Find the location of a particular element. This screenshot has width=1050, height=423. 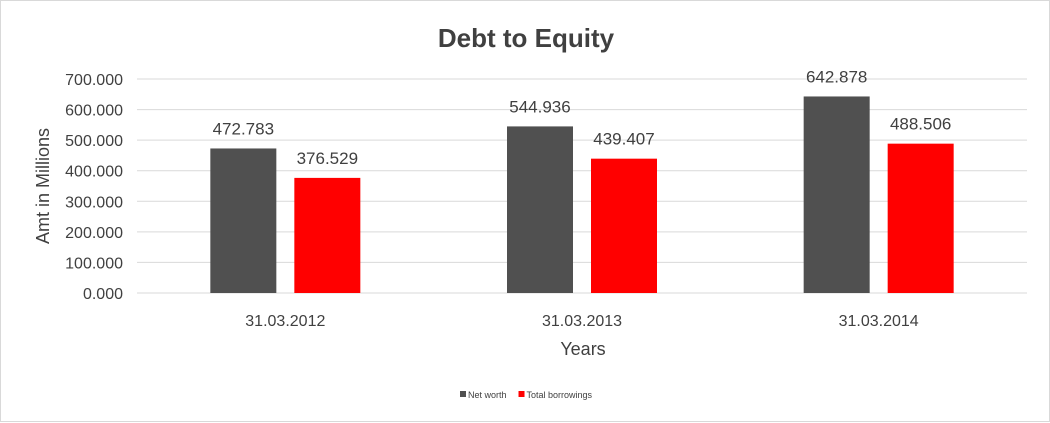

y-axis-title: Amt in Millions is located at coordinates (43, 186).